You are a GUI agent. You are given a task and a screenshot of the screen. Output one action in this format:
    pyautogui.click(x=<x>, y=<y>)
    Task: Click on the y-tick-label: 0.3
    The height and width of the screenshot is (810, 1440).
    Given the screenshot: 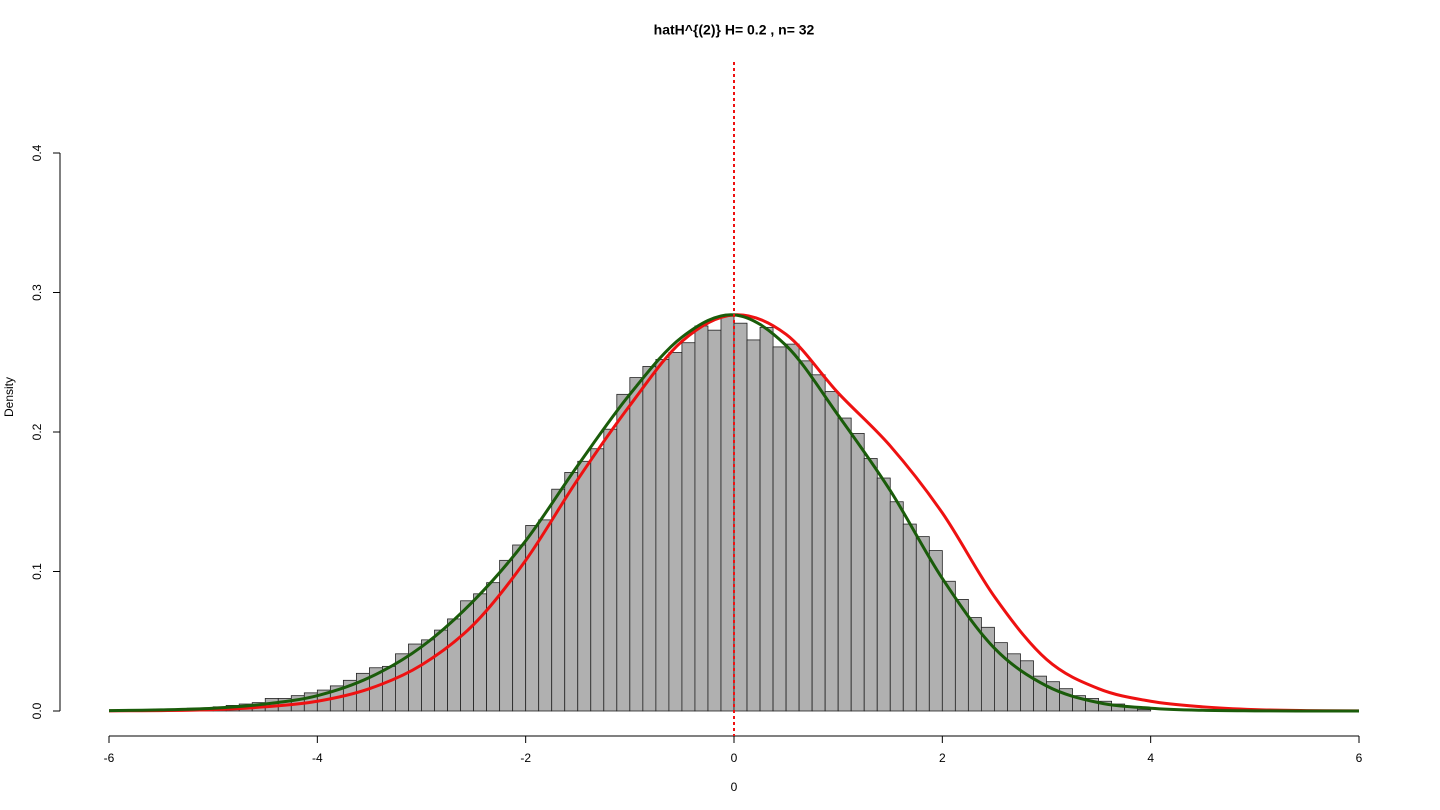 What is the action you would take?
    pyautogui.click(x=37, y=292)
    